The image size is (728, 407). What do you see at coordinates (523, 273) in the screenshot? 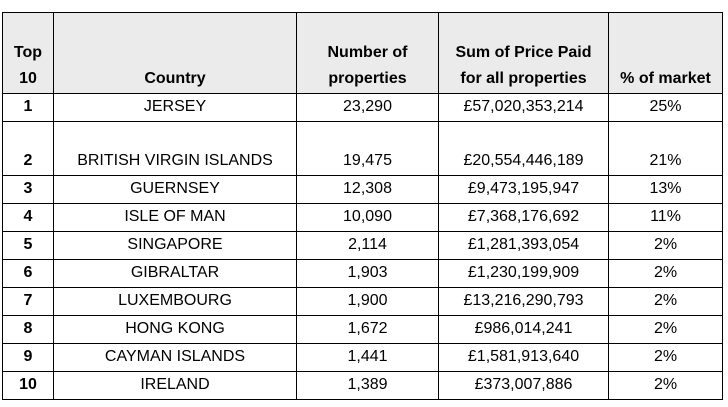
I see `cell-sum: £1,230,199,909` at bounding box center [523, 273].